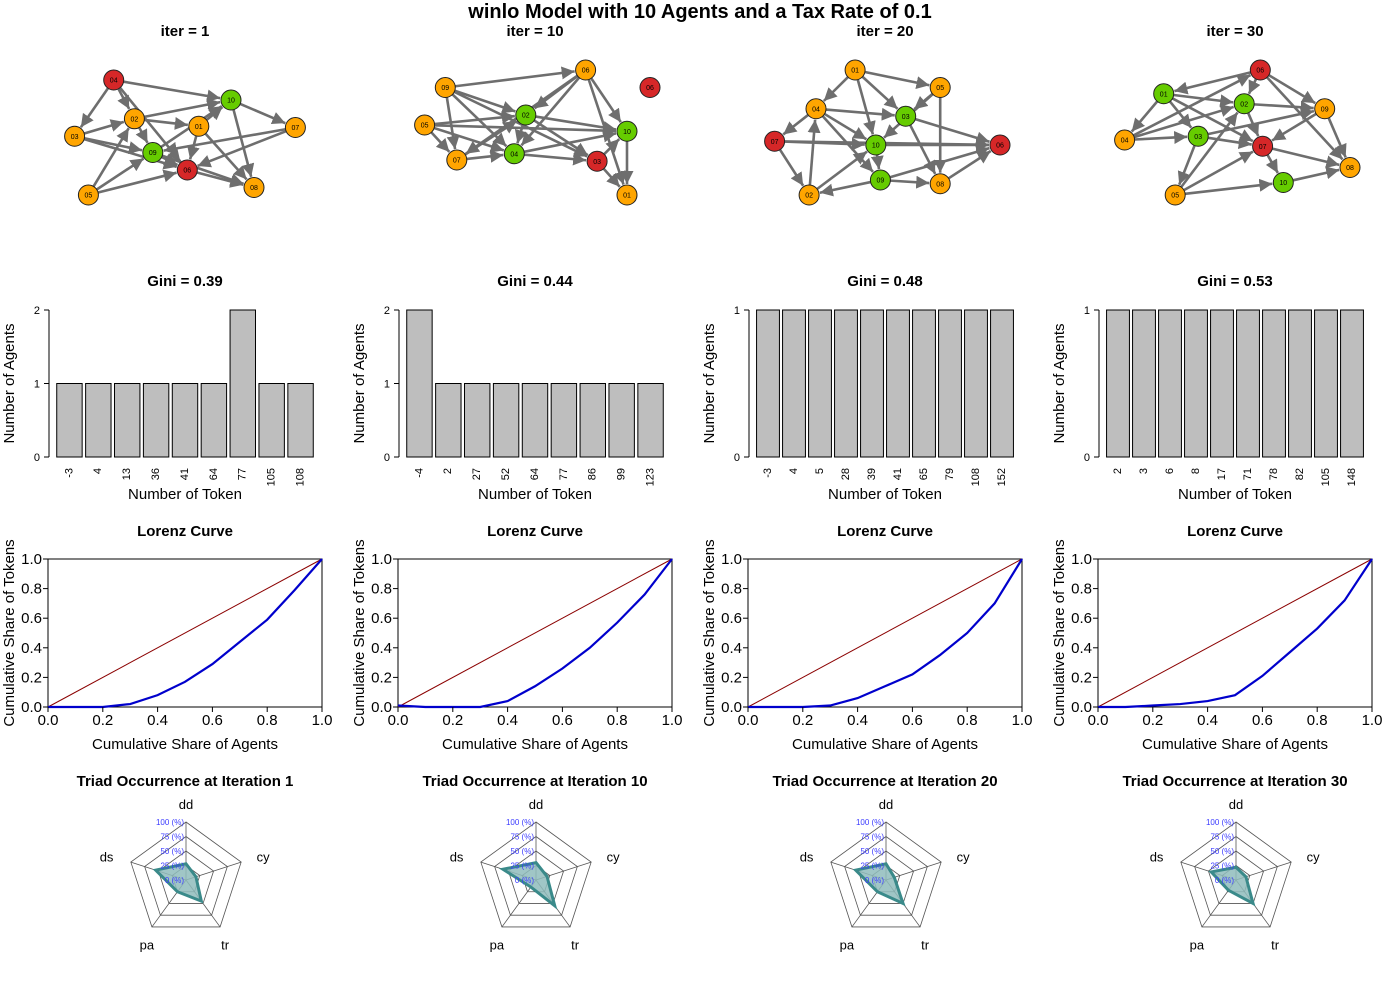 Image resolution: width=1400 pixels, height=1000 pixels. Describe the element at coordinates (731, 707) in the screenshot. I see `y-tick-label: 0.0` at that location.